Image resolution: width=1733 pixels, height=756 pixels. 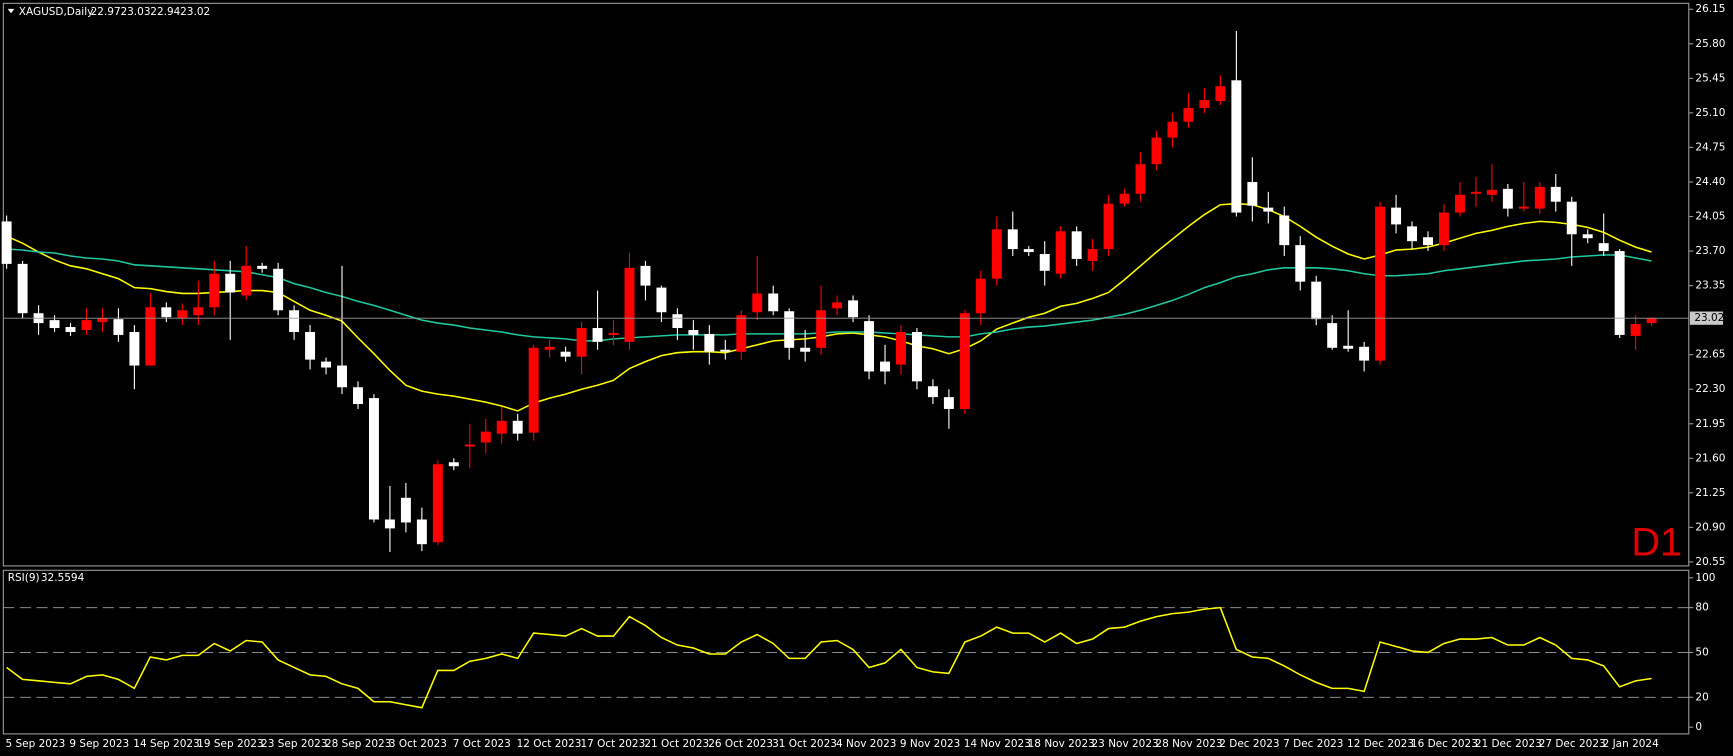 I want to click on y-tick-label: 21.60, so click(x=1710, y=458).